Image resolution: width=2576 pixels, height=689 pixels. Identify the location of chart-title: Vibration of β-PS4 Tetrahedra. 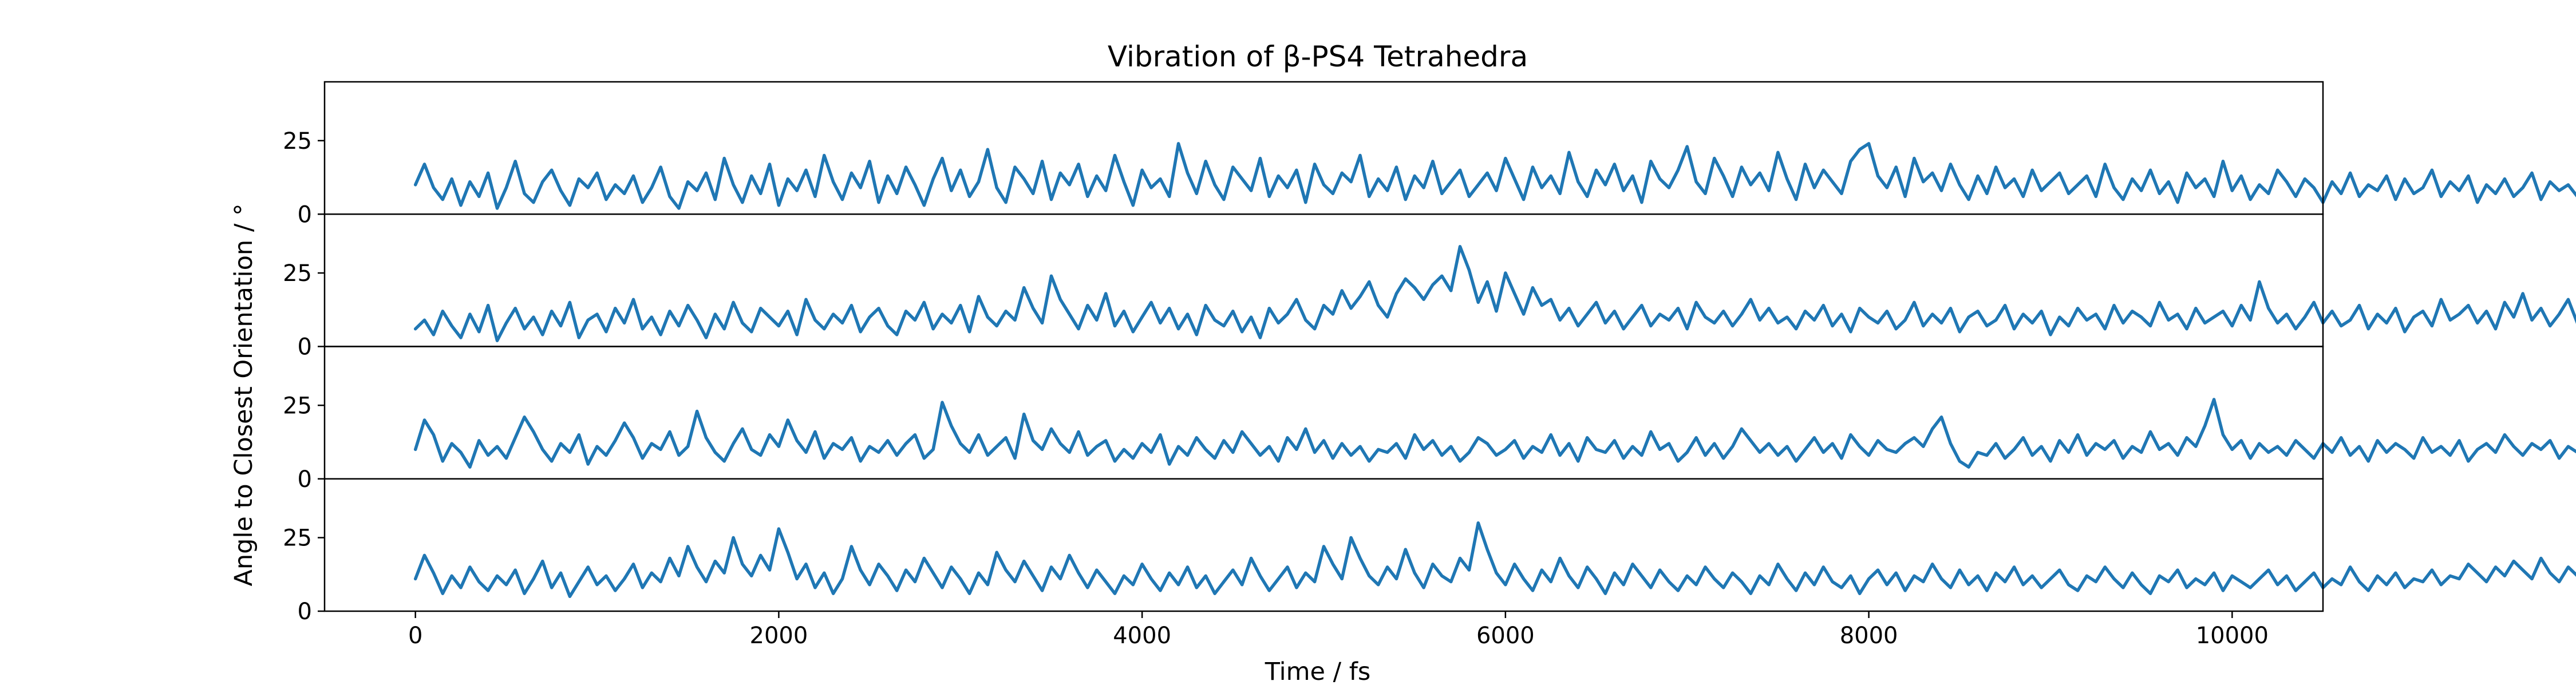
(1318, 56).